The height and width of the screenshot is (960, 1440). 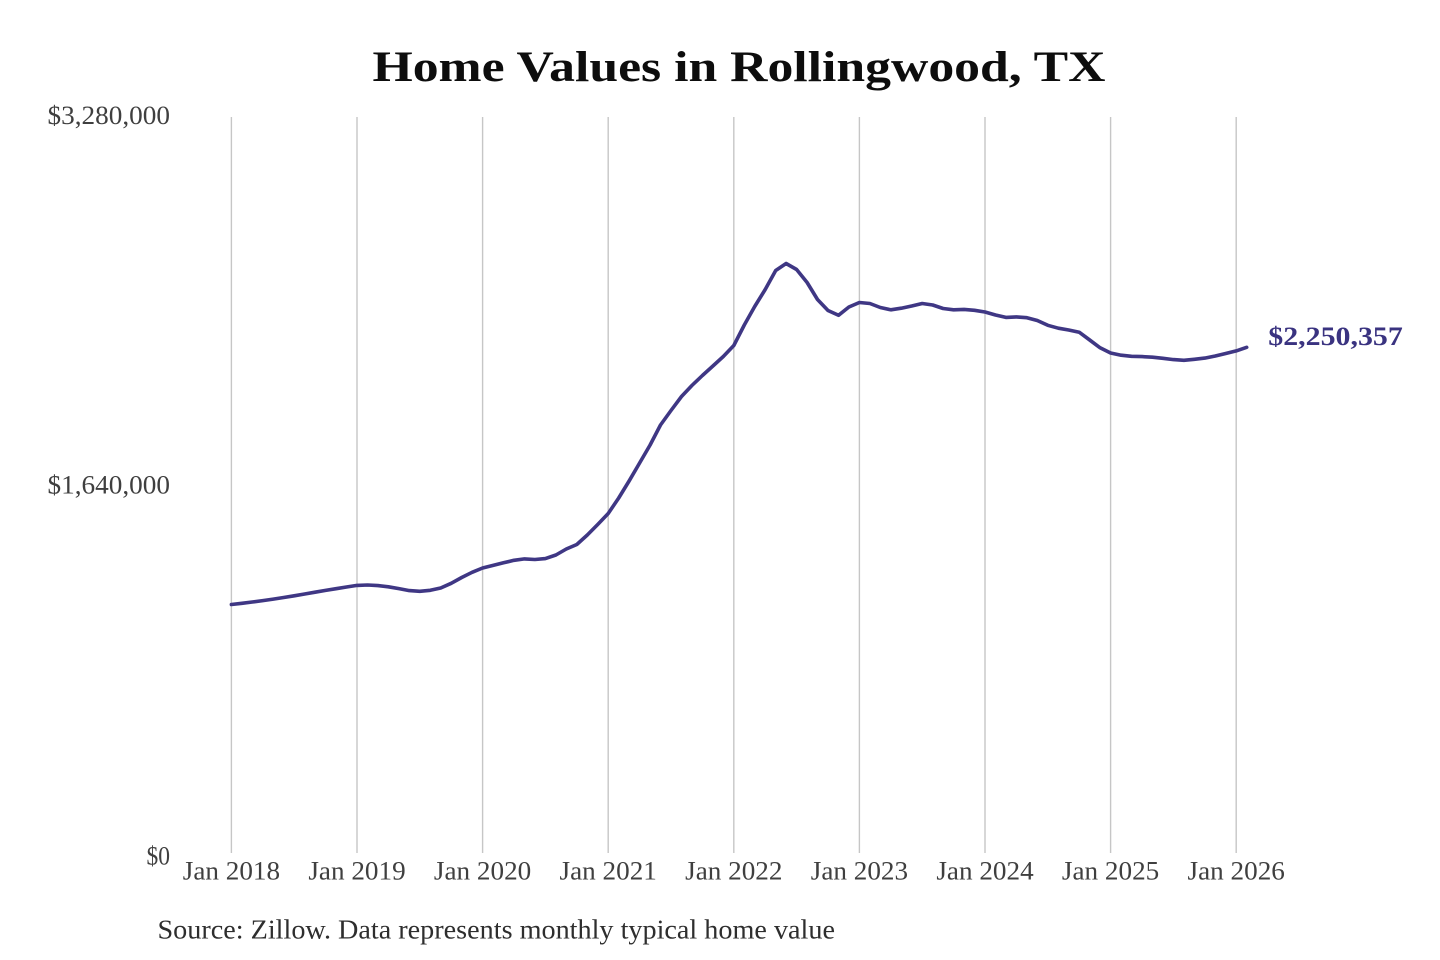 I want to click on svg-text: $1,640,000, so click(x=109, y=485).